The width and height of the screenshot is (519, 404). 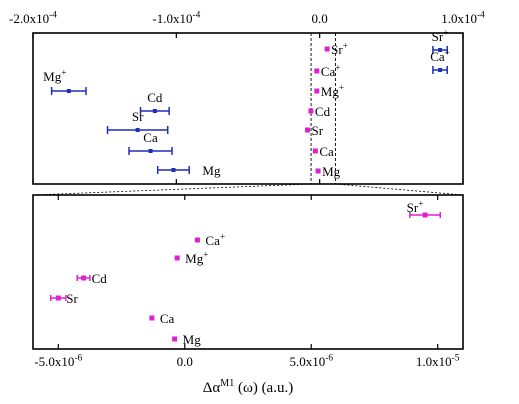 What do you see at coordinates (311, 361) in the screenshot?
I see `bottom-x-tick-label: 5.0x10-6` at bounding box center [311, 361].